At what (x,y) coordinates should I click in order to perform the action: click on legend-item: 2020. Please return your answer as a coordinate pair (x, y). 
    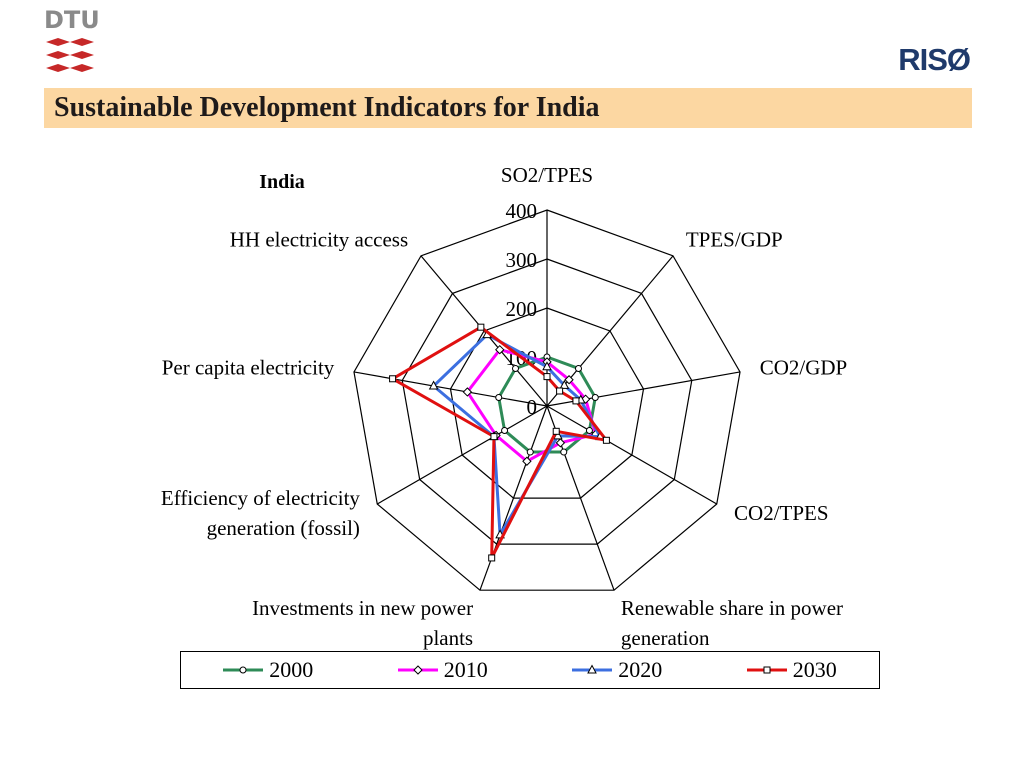
    Looking at the image, I should click on (617, 670).